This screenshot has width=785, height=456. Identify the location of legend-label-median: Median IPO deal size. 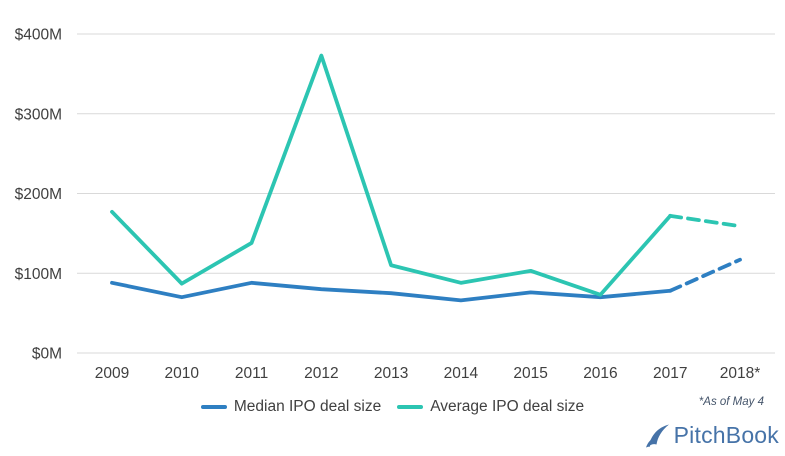
(307, 406).